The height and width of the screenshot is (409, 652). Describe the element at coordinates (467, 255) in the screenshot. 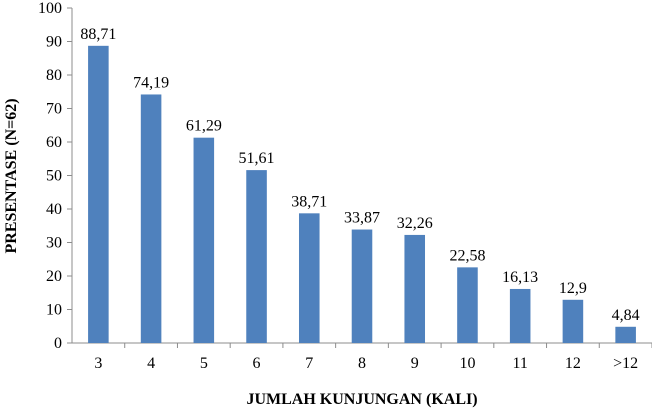

I see `data-label: 22,58` at that location.